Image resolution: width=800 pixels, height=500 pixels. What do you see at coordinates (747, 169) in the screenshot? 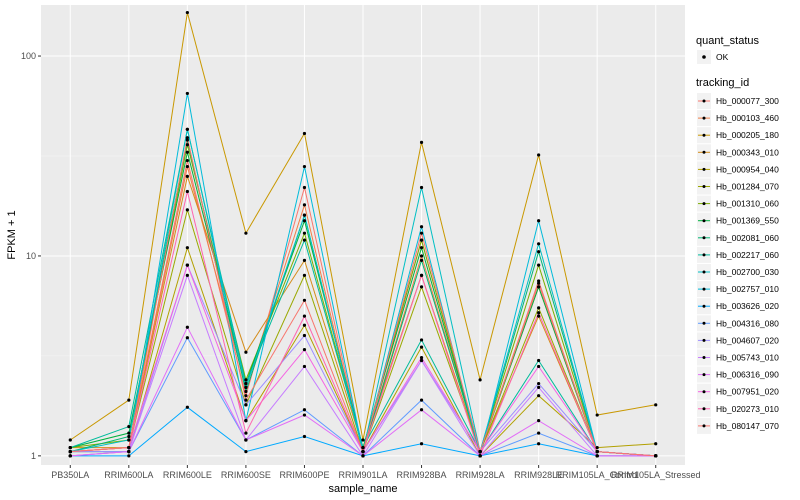
I see `legend-label-hb-000954-040: Hb_000954_040` at bounding box center [747, 169].